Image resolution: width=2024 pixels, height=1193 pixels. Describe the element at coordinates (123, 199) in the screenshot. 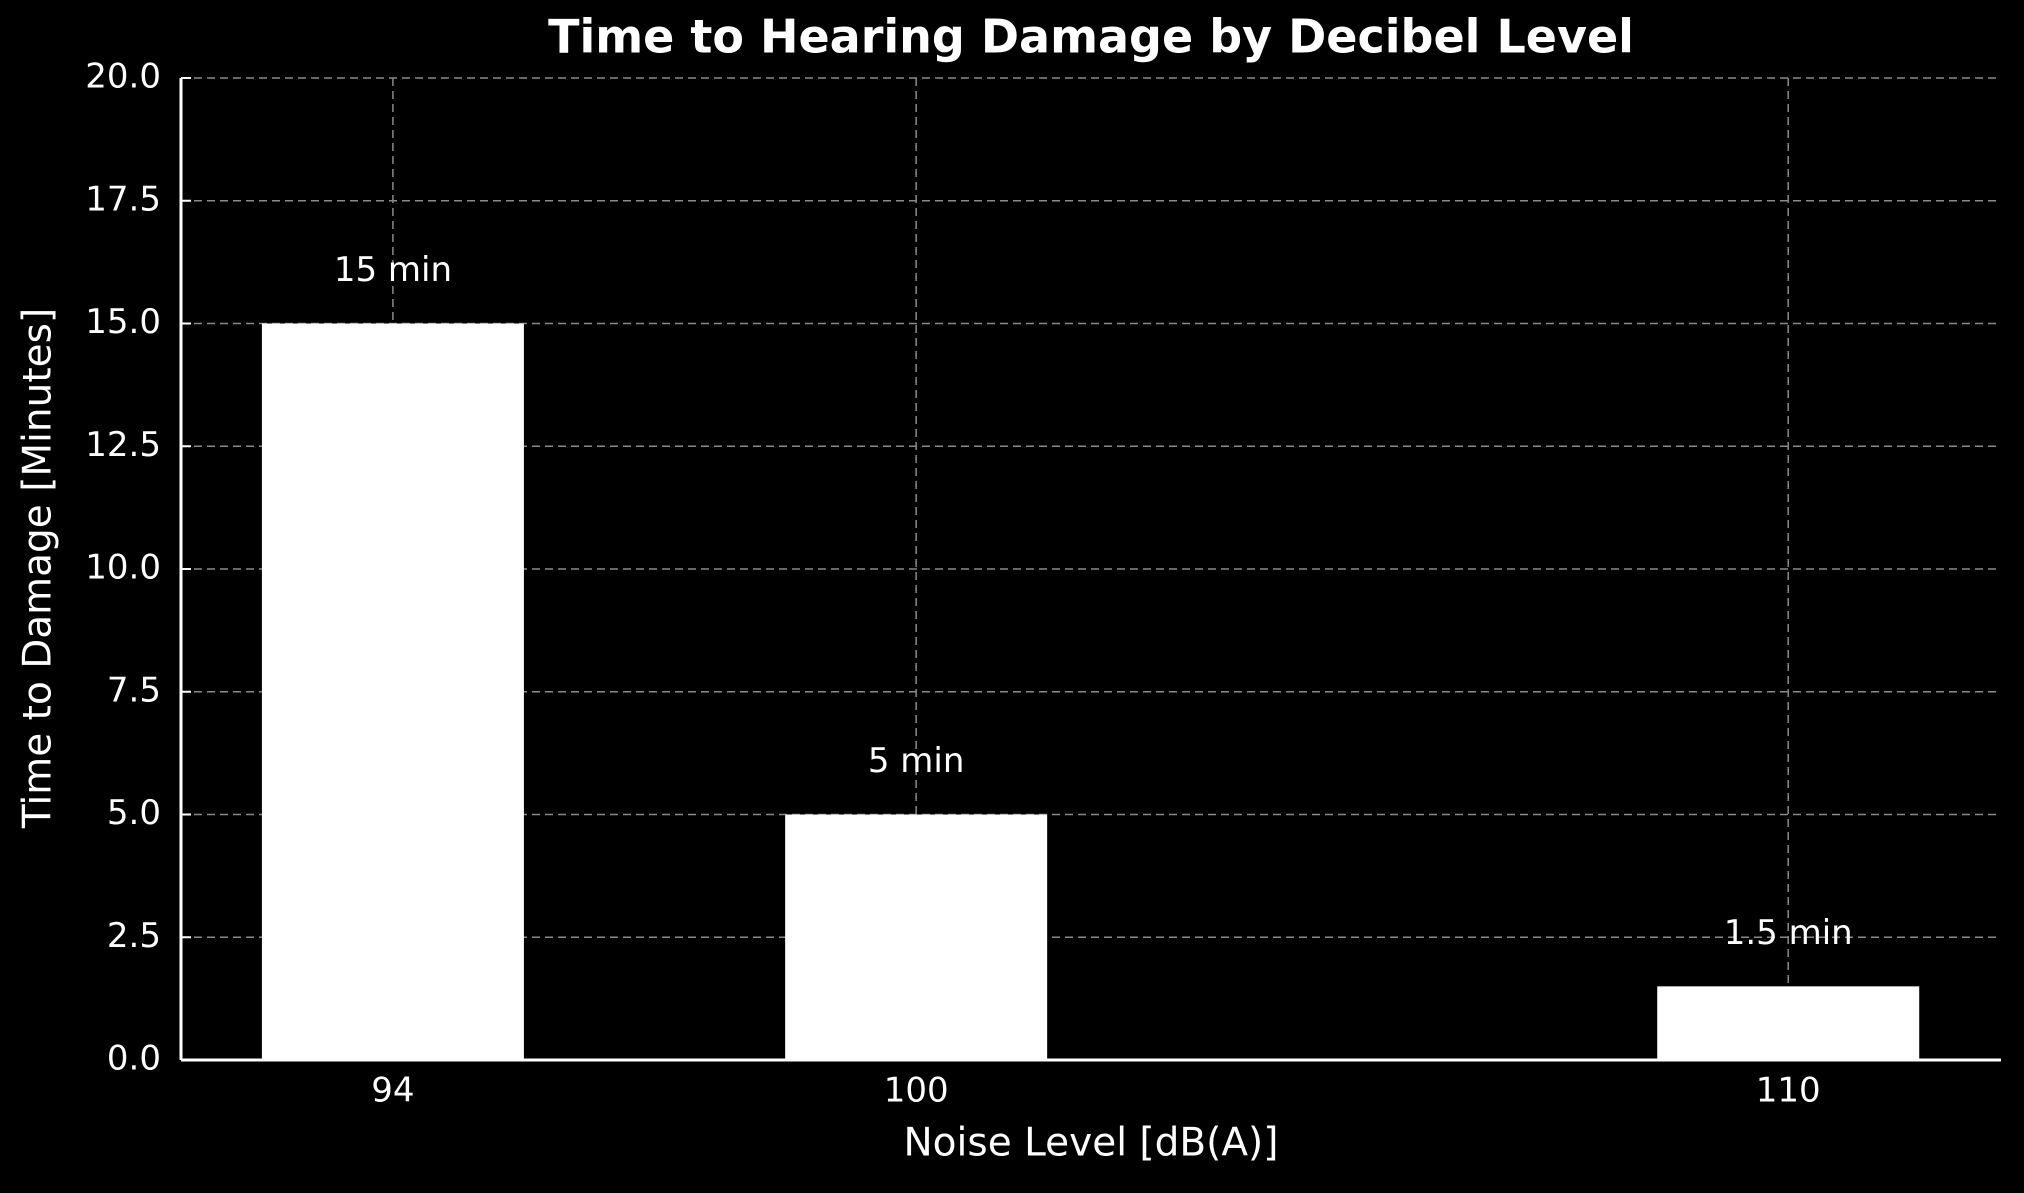

I see `y-tick-label: 17.5` at that location.